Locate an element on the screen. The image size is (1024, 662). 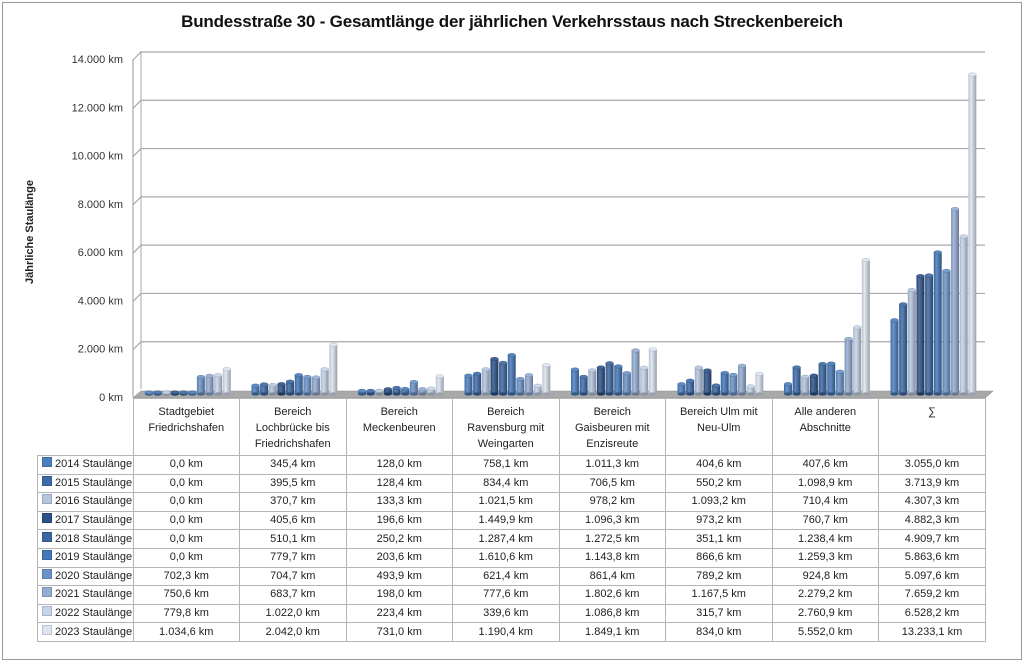
legend-label: 2014 Staulänge is located at coordinates (94, 464).